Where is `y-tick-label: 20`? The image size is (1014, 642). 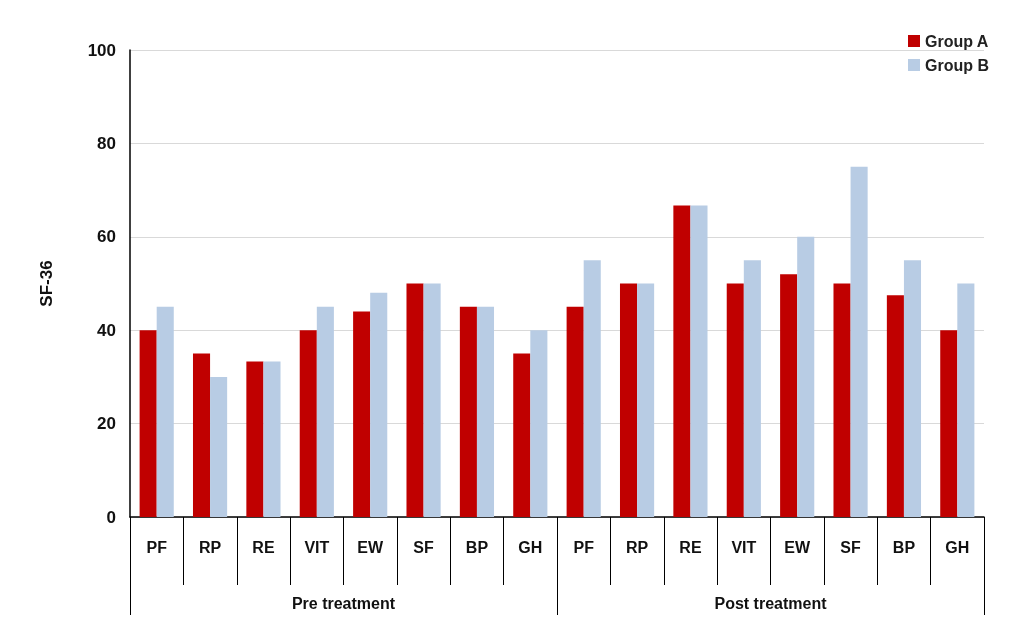
y-tick-label: 20 is located at coordinates (106, 424).